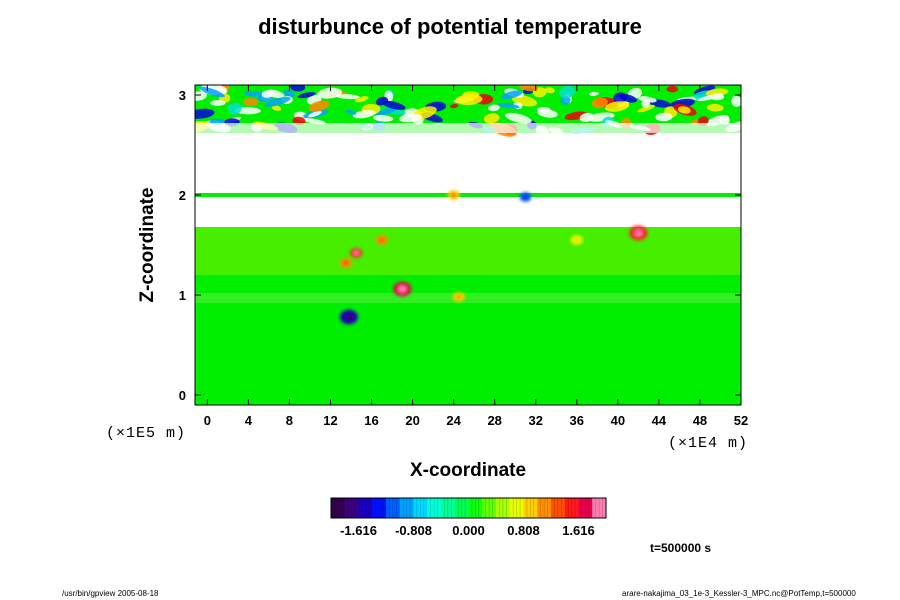 This screenshot has width=900, height=600. I want to click on upper-layer-gap, so click(468, 128).